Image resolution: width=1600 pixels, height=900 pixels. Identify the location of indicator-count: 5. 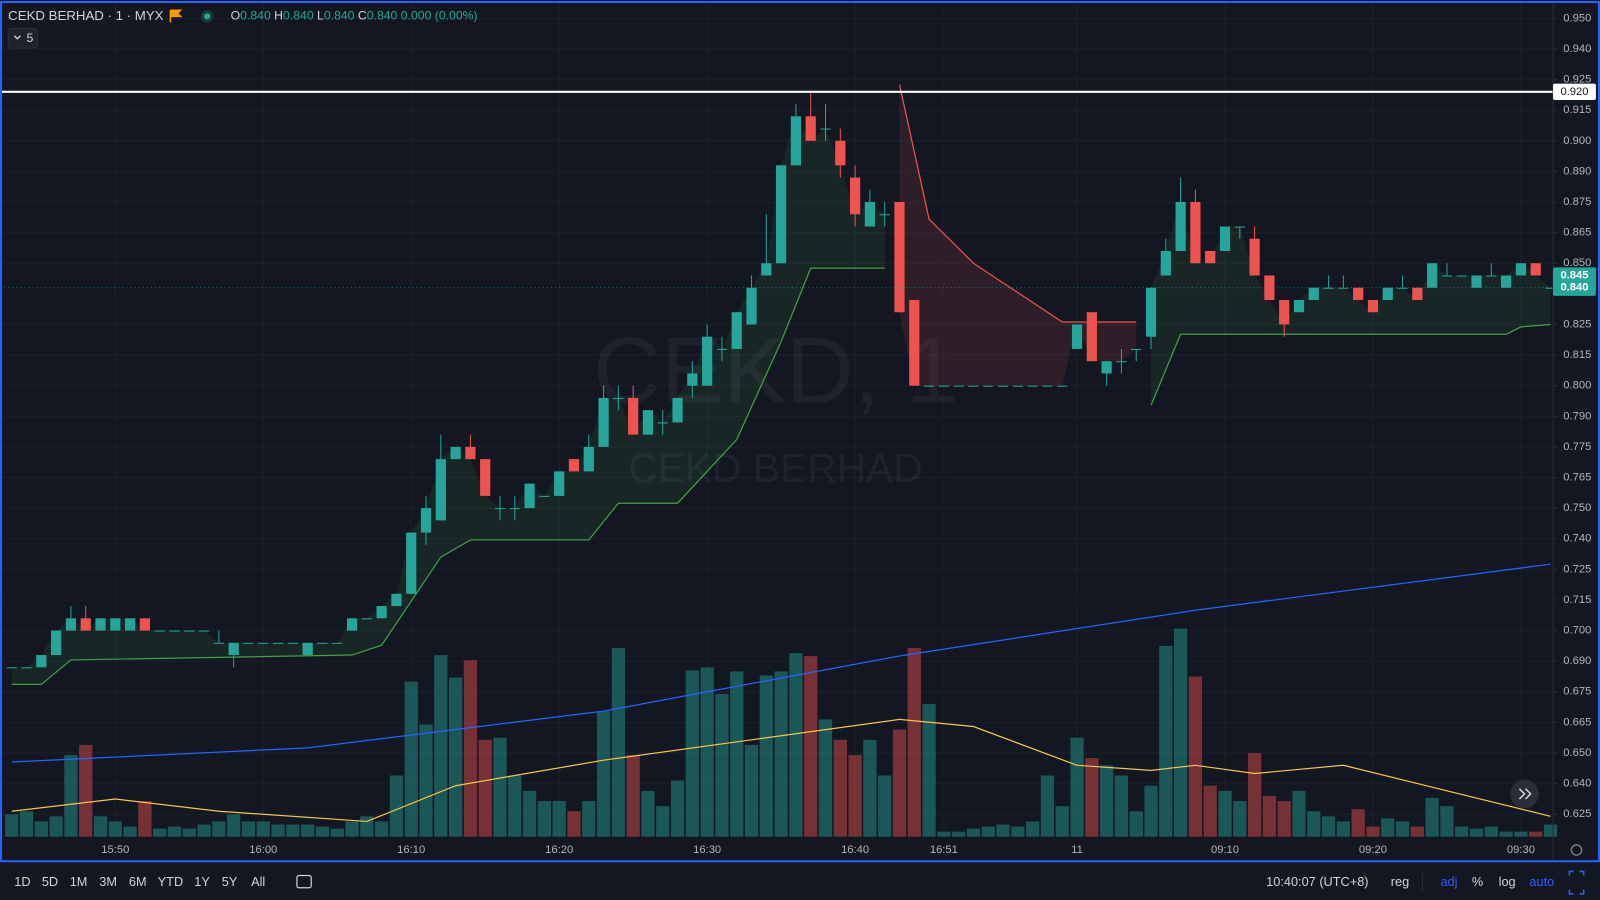
(30, 38).